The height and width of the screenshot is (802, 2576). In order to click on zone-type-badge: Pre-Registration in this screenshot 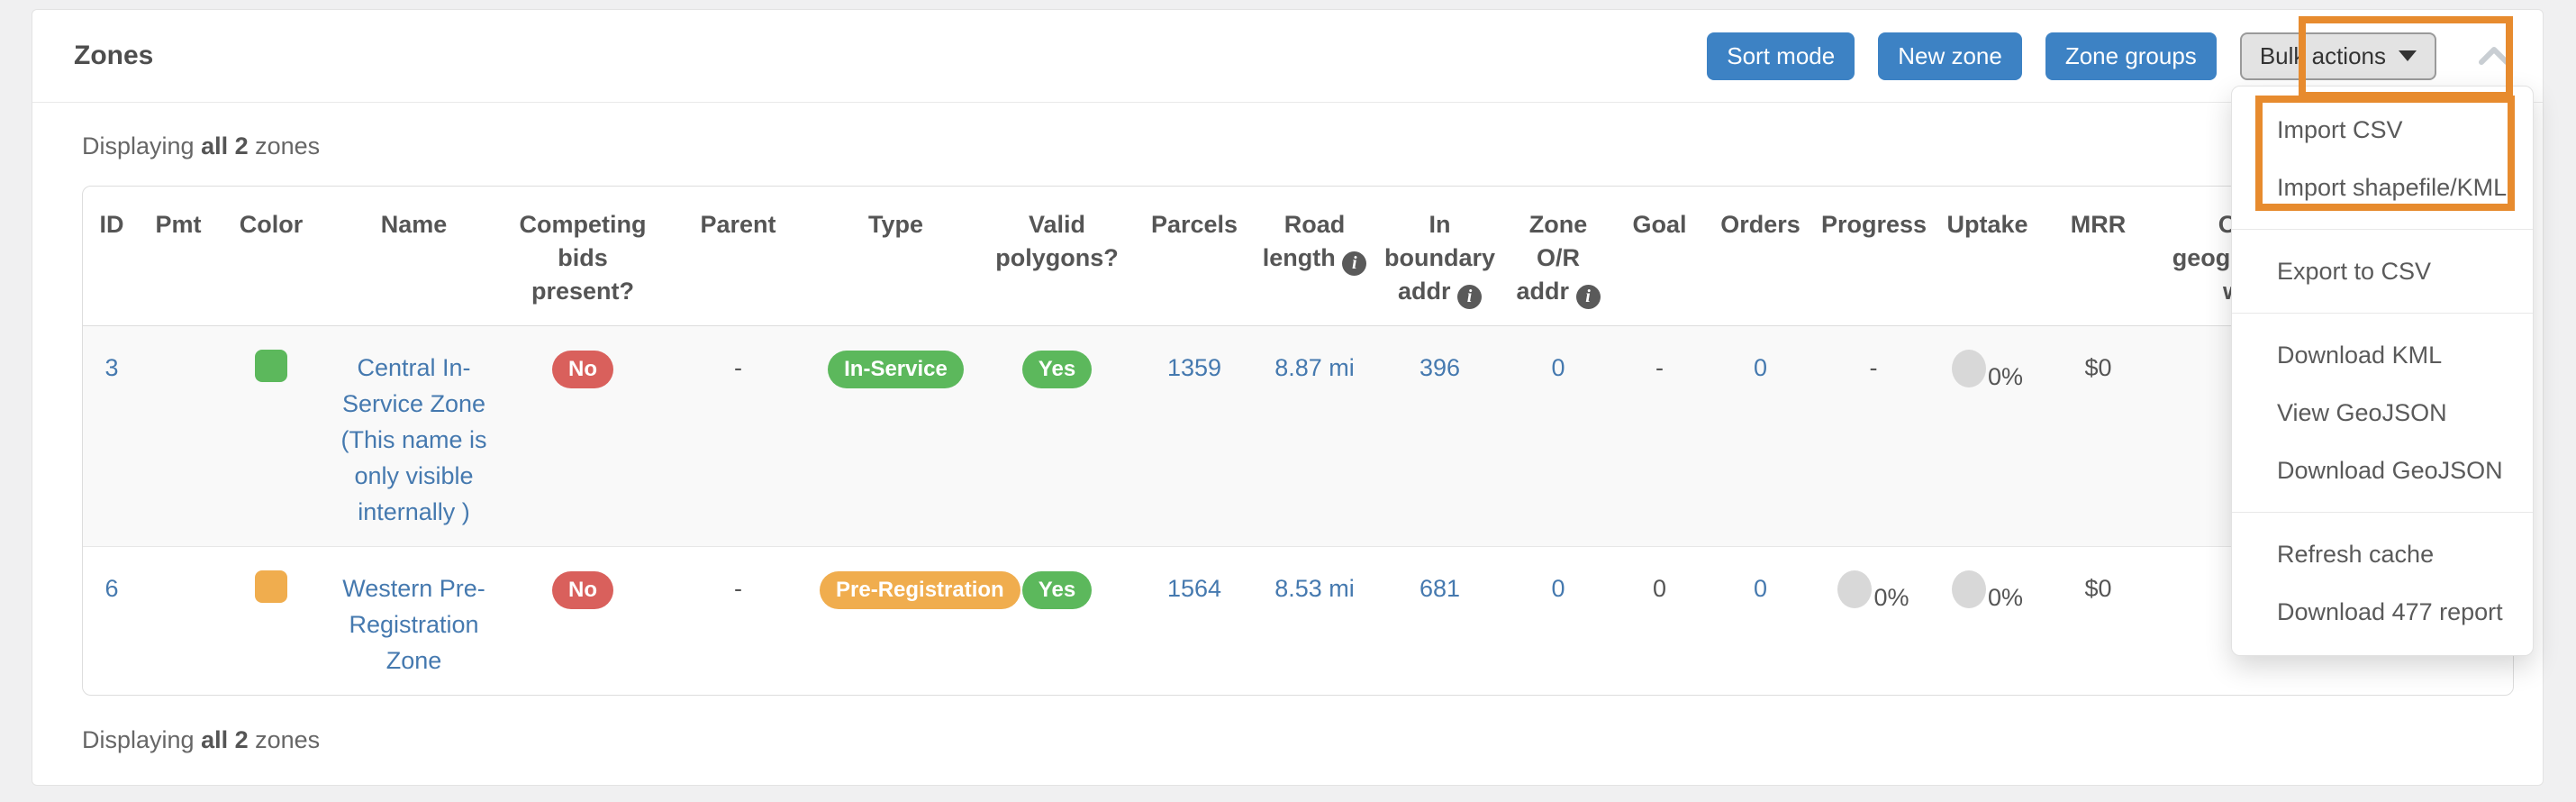, I will do `click(920, 590)`.